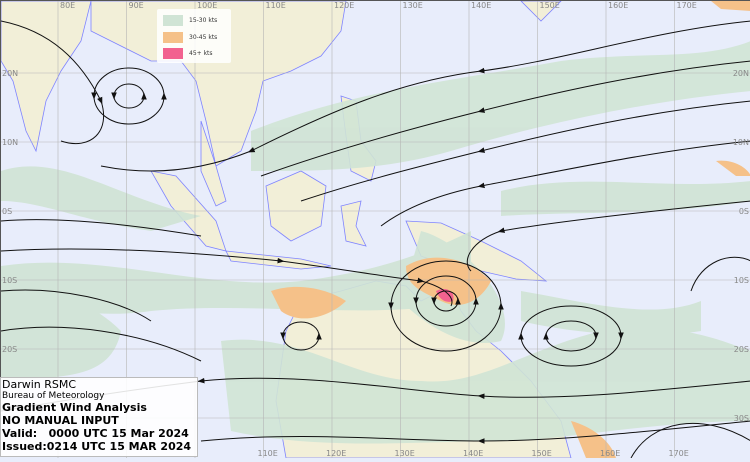 The image size is (750, 462). Describe the element at coordinates (74, 407) in the screenshot. I see `product-title: Gradient Wind Analysis` at that location.